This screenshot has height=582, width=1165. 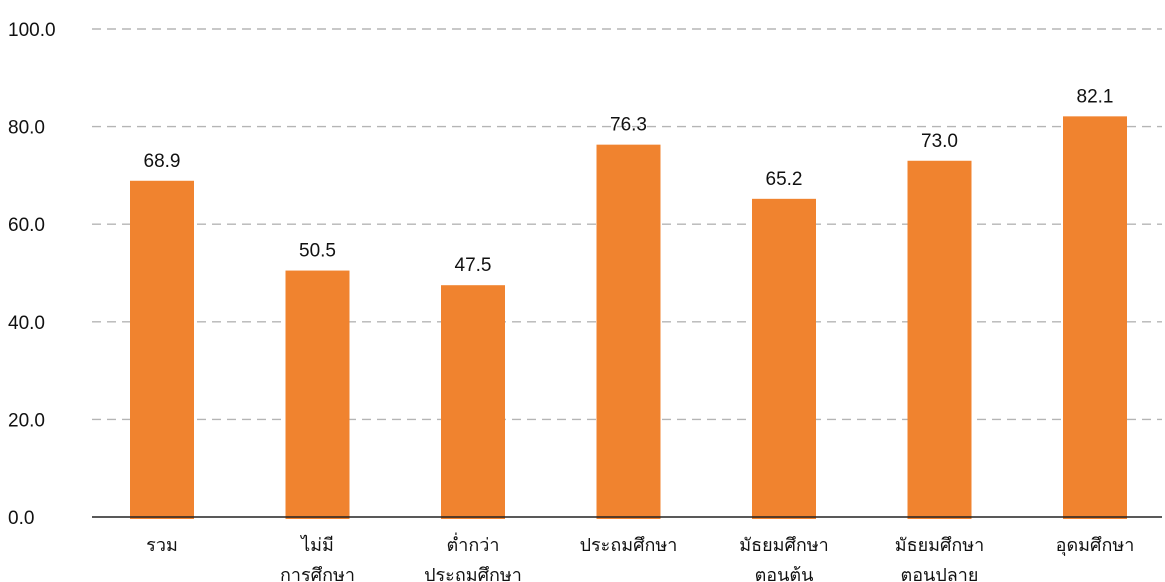 I want to click on x-category-label: การศึกษา, so click(x=317, y=573).